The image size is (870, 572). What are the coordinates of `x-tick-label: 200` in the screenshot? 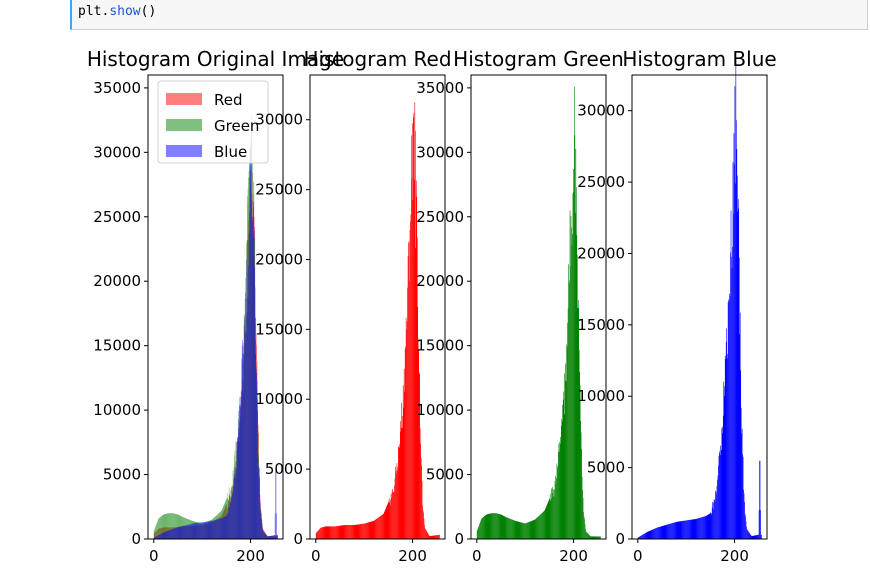 It's located at (412, 556).